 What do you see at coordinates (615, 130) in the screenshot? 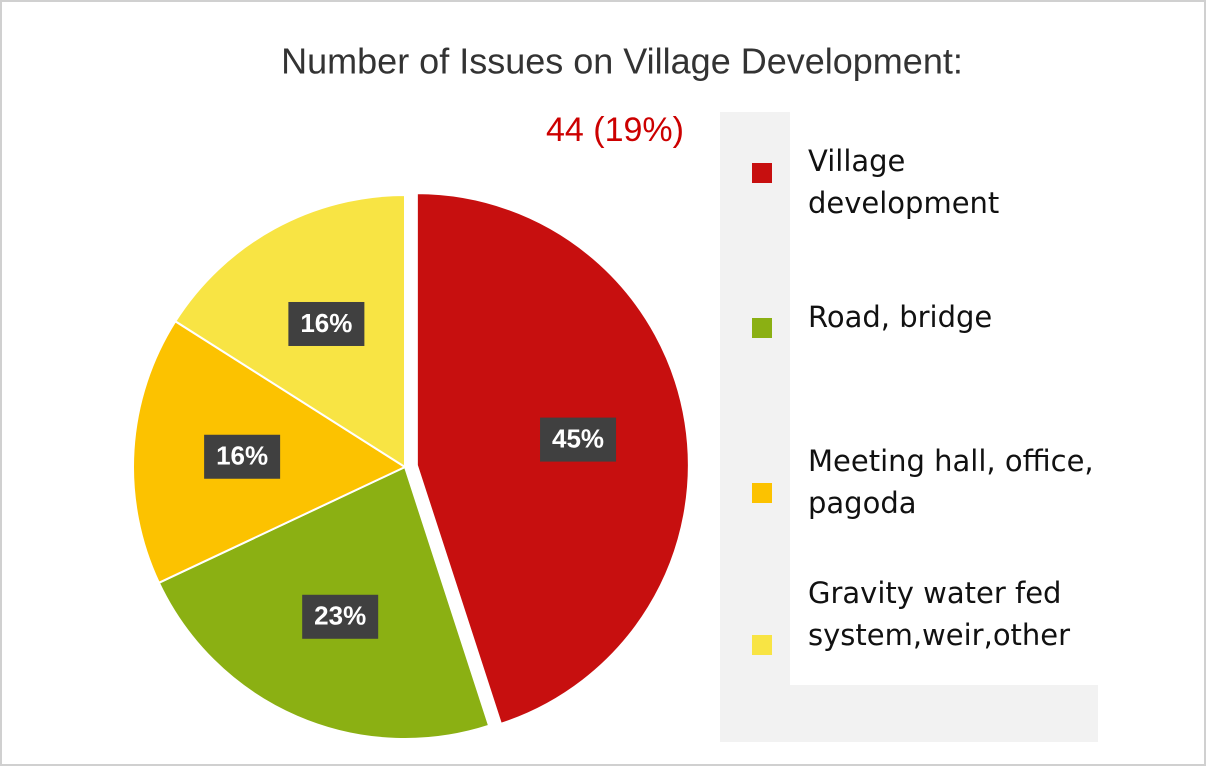
I see `chart-subtitle: 44 (19%)` at bounding box center [615, 130].